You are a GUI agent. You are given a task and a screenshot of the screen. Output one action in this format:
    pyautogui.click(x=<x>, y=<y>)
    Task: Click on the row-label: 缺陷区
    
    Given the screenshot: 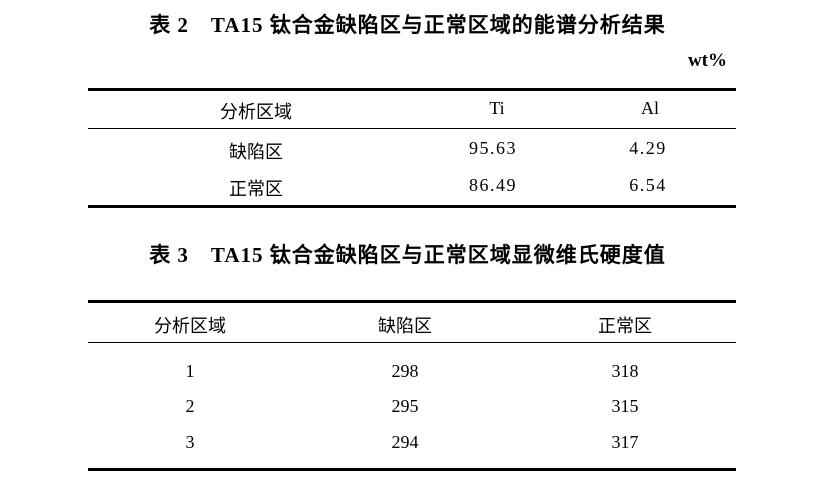 What is the action you would take?
    pyautogui.click(x=256, y=152)
    